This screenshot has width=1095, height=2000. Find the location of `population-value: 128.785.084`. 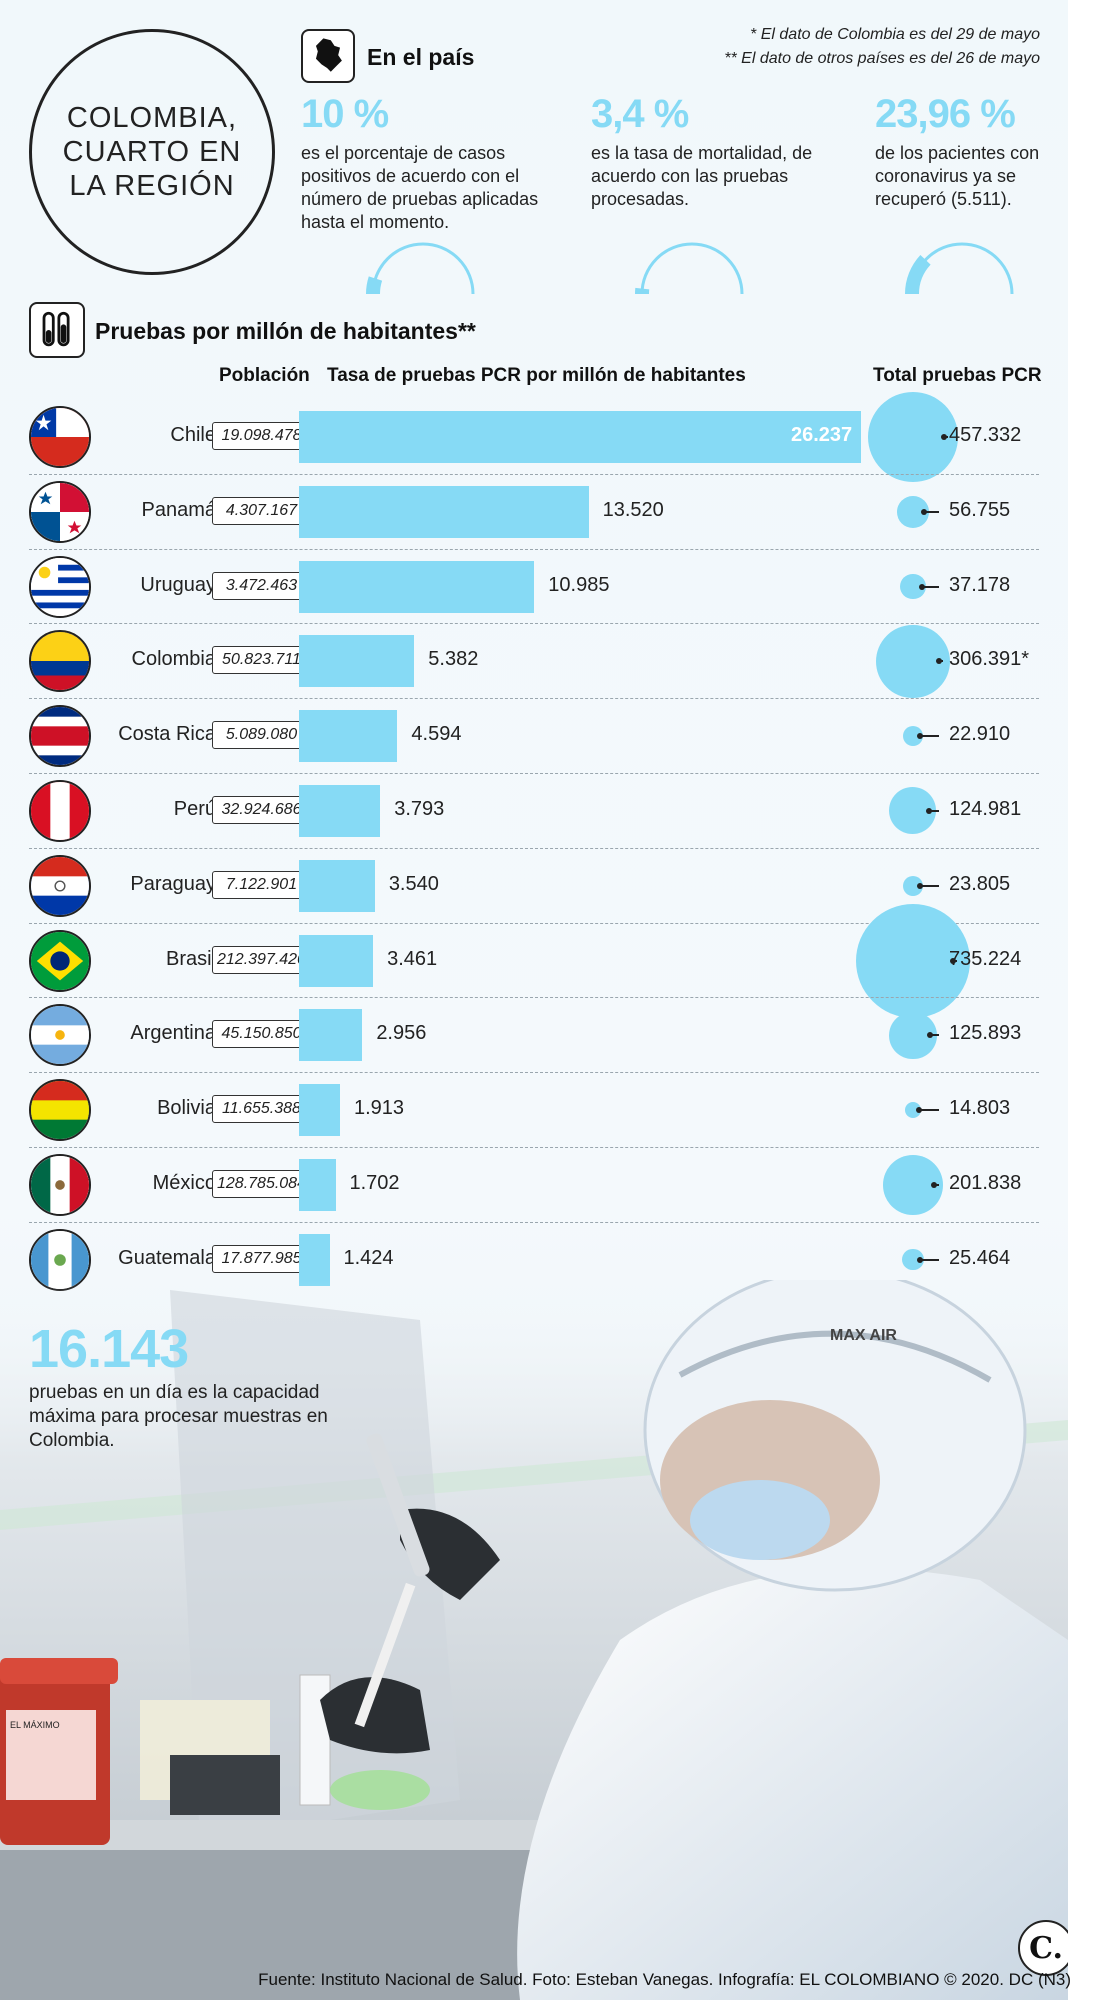

population-value: 128.785.084 is located at coordinates (261, 1184).